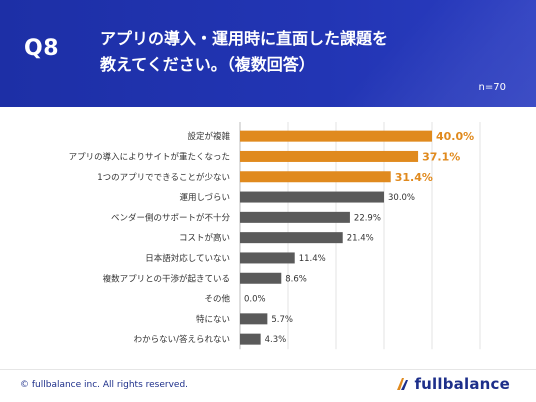 This screenshot has width=536, height=402. What do you see at coordinates (166, 278) in the screenshot?
I see `category-label: 複数アプリとの干渉が起きている` at bounding box center [166, 278].